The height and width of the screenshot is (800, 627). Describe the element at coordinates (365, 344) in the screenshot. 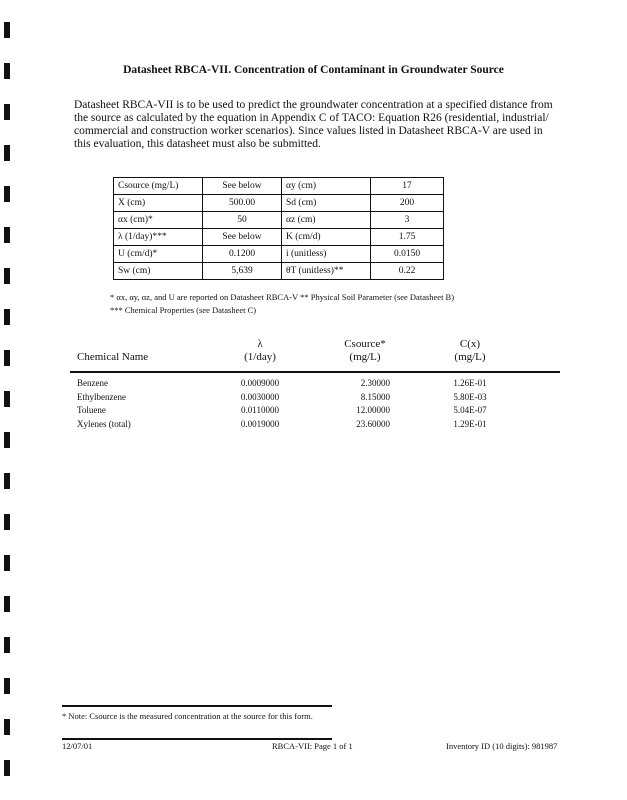

I see `header-csource-label: Csource*` at that location.